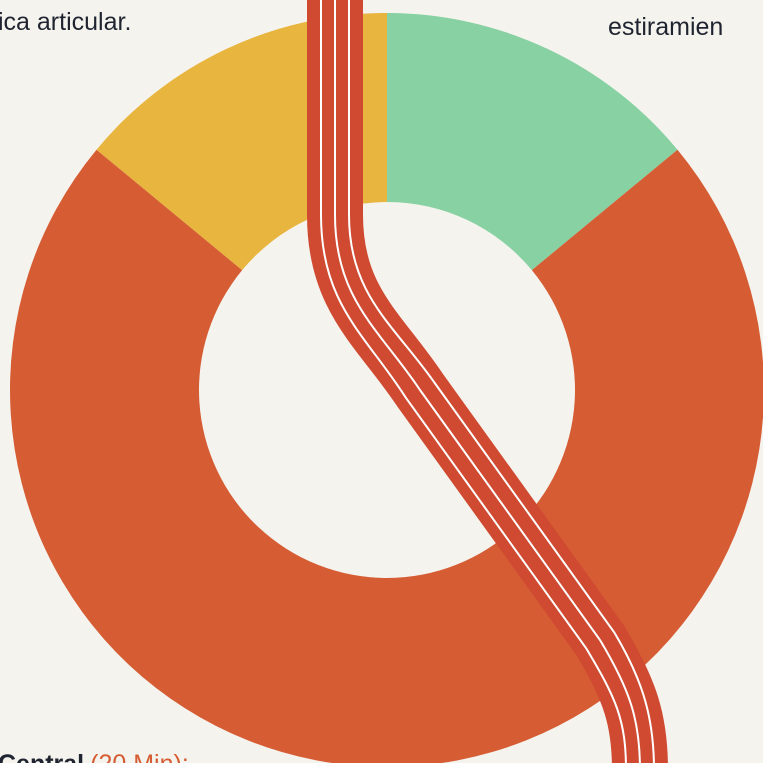 Image resolution: width=763 pixels, height=763 pixels. Describe the element at coordinates (65, 22) in the screenshot. I see `text-fragment: ica articular.` at that location.